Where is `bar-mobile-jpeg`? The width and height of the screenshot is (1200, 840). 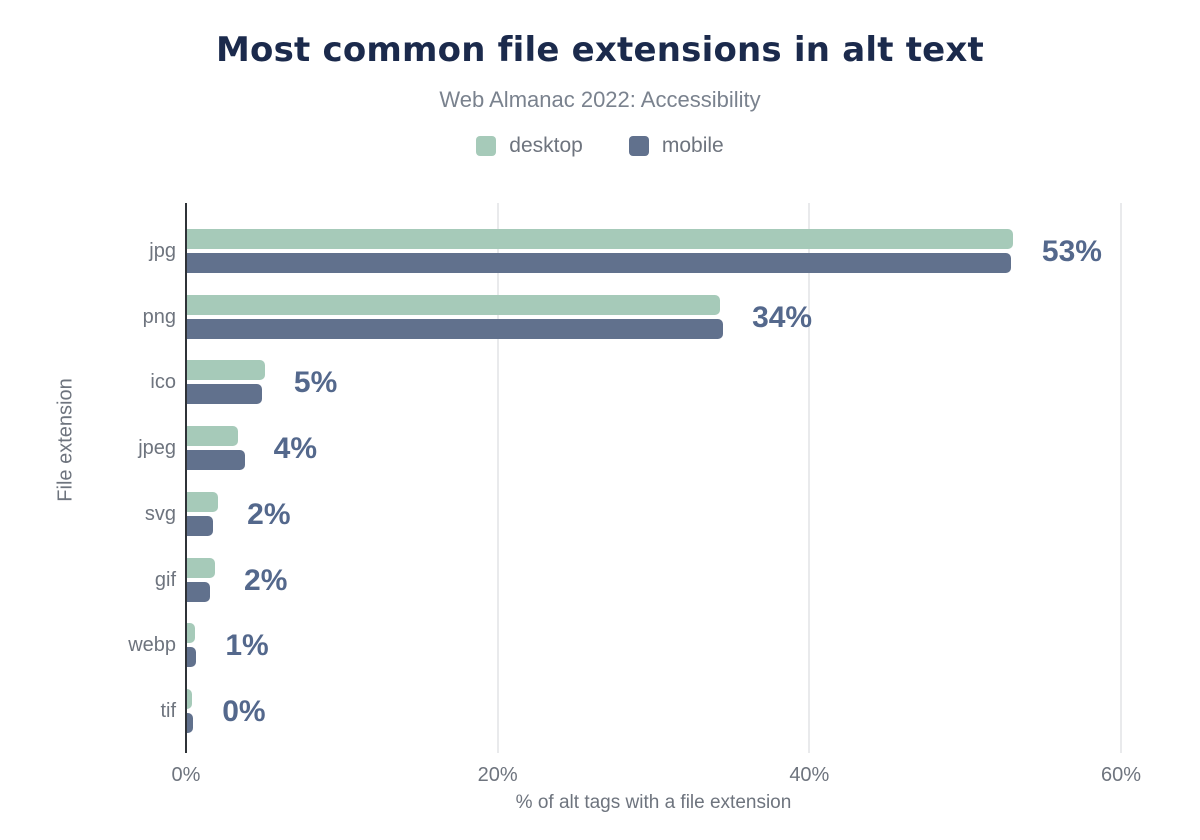 bar-mobile-jpeg is located at coordinates (216, 460).